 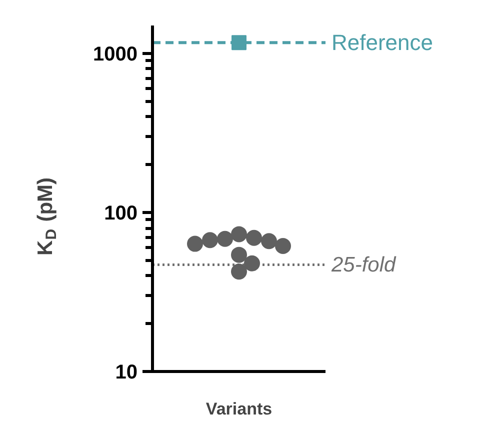 What do you see at coordinates (115, 55) in the screenshot?
I see `y-tick-label: 1000` at bounding box center [115, 55].